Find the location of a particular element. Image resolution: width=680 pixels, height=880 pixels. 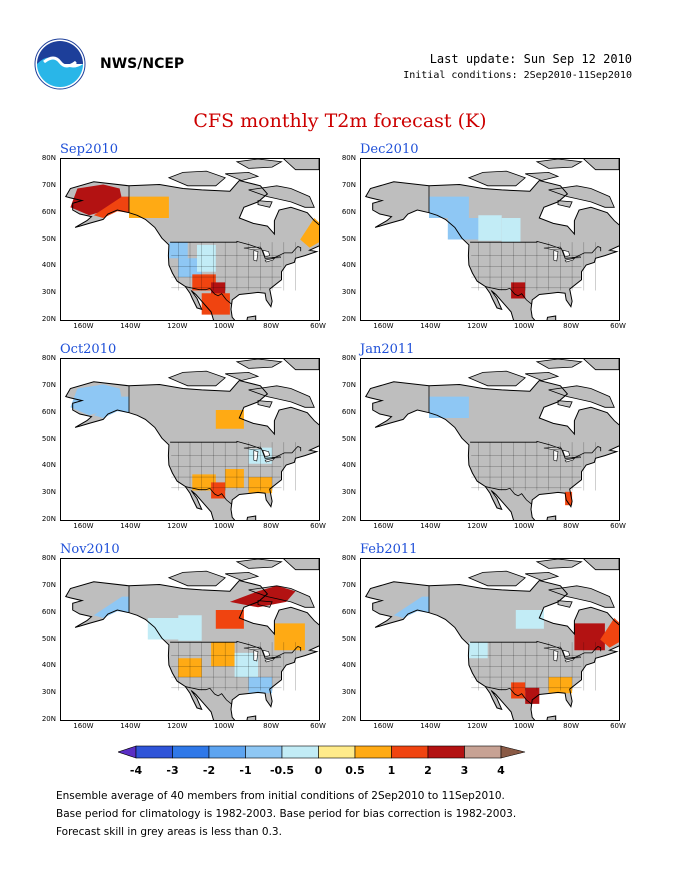

colorbar-label: -2 is located at coordinates (209, 770).